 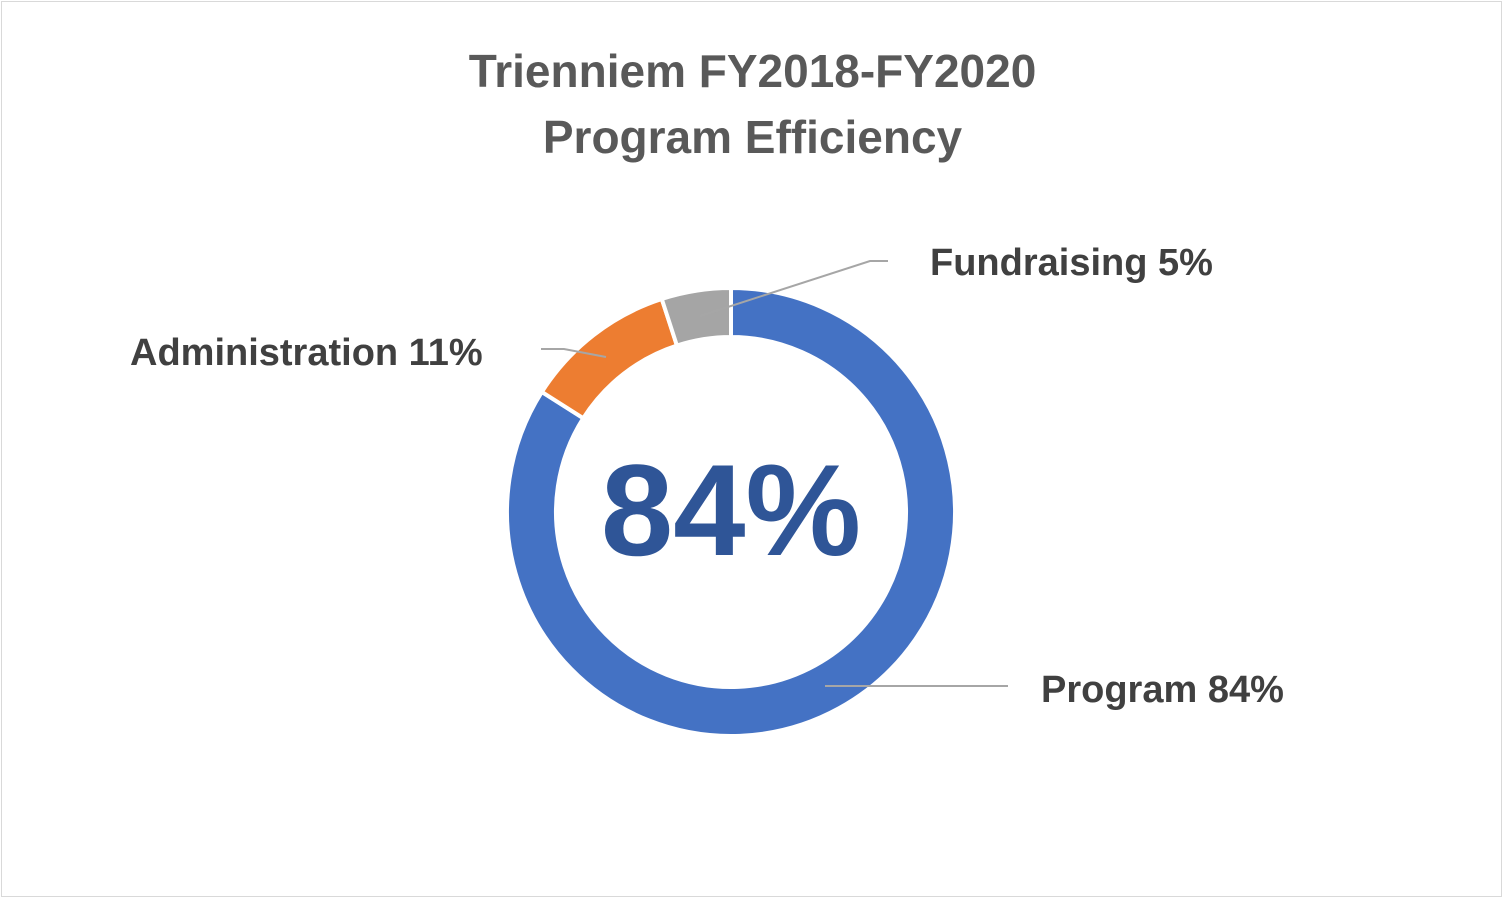 I want to click on slice-administration, so click(x=609, y=358).